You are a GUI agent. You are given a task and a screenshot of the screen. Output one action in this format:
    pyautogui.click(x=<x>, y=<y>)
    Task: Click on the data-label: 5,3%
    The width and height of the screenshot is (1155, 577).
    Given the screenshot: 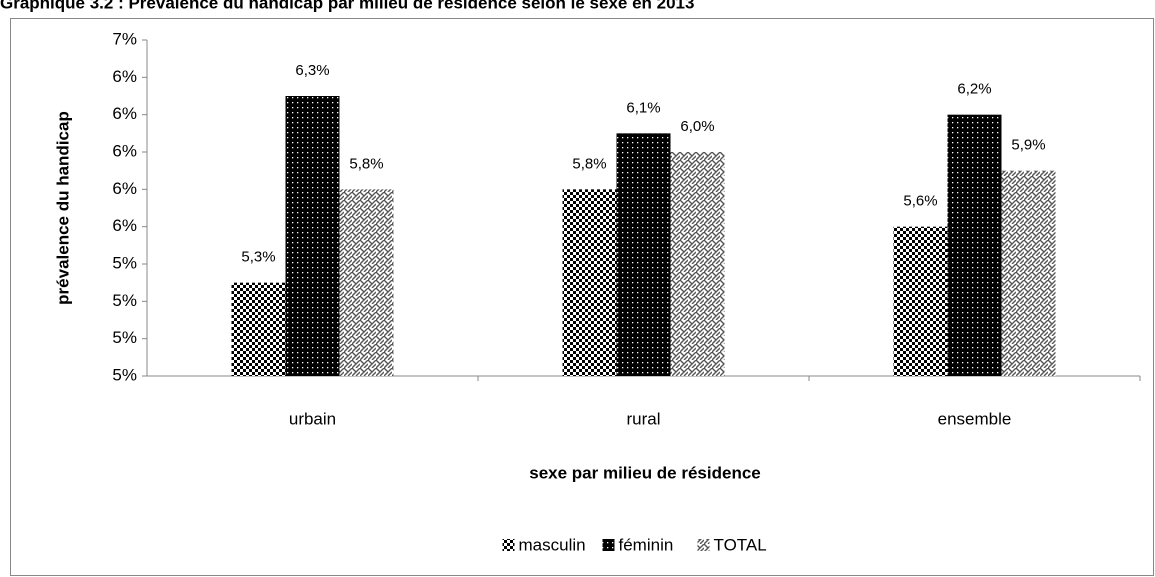 What is the action you would take?
    pyautogui.click(x=258, y=257)
    